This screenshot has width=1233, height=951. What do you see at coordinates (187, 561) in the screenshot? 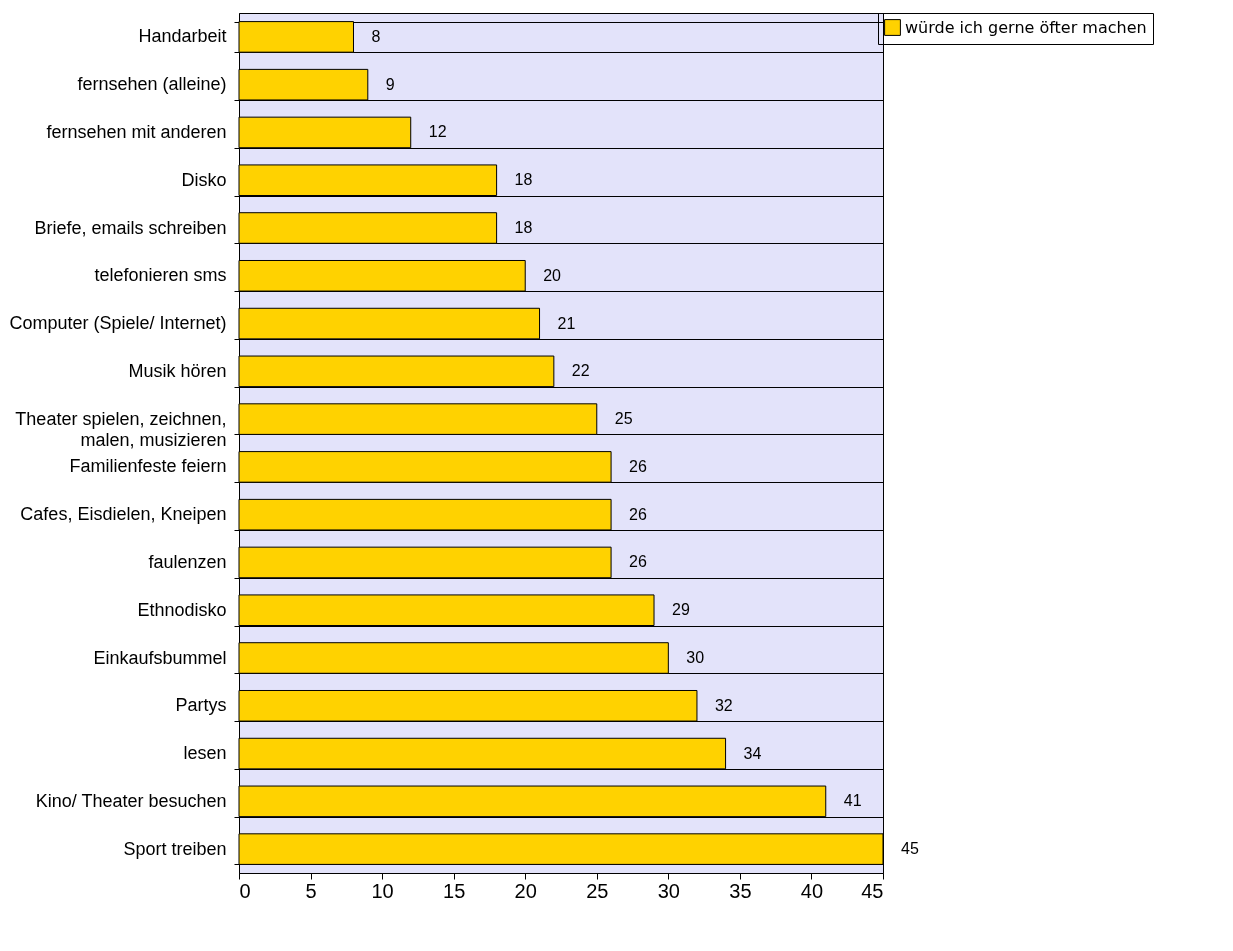
I see `y-tick-label: faulenzen` at bounding box center [187, 561].